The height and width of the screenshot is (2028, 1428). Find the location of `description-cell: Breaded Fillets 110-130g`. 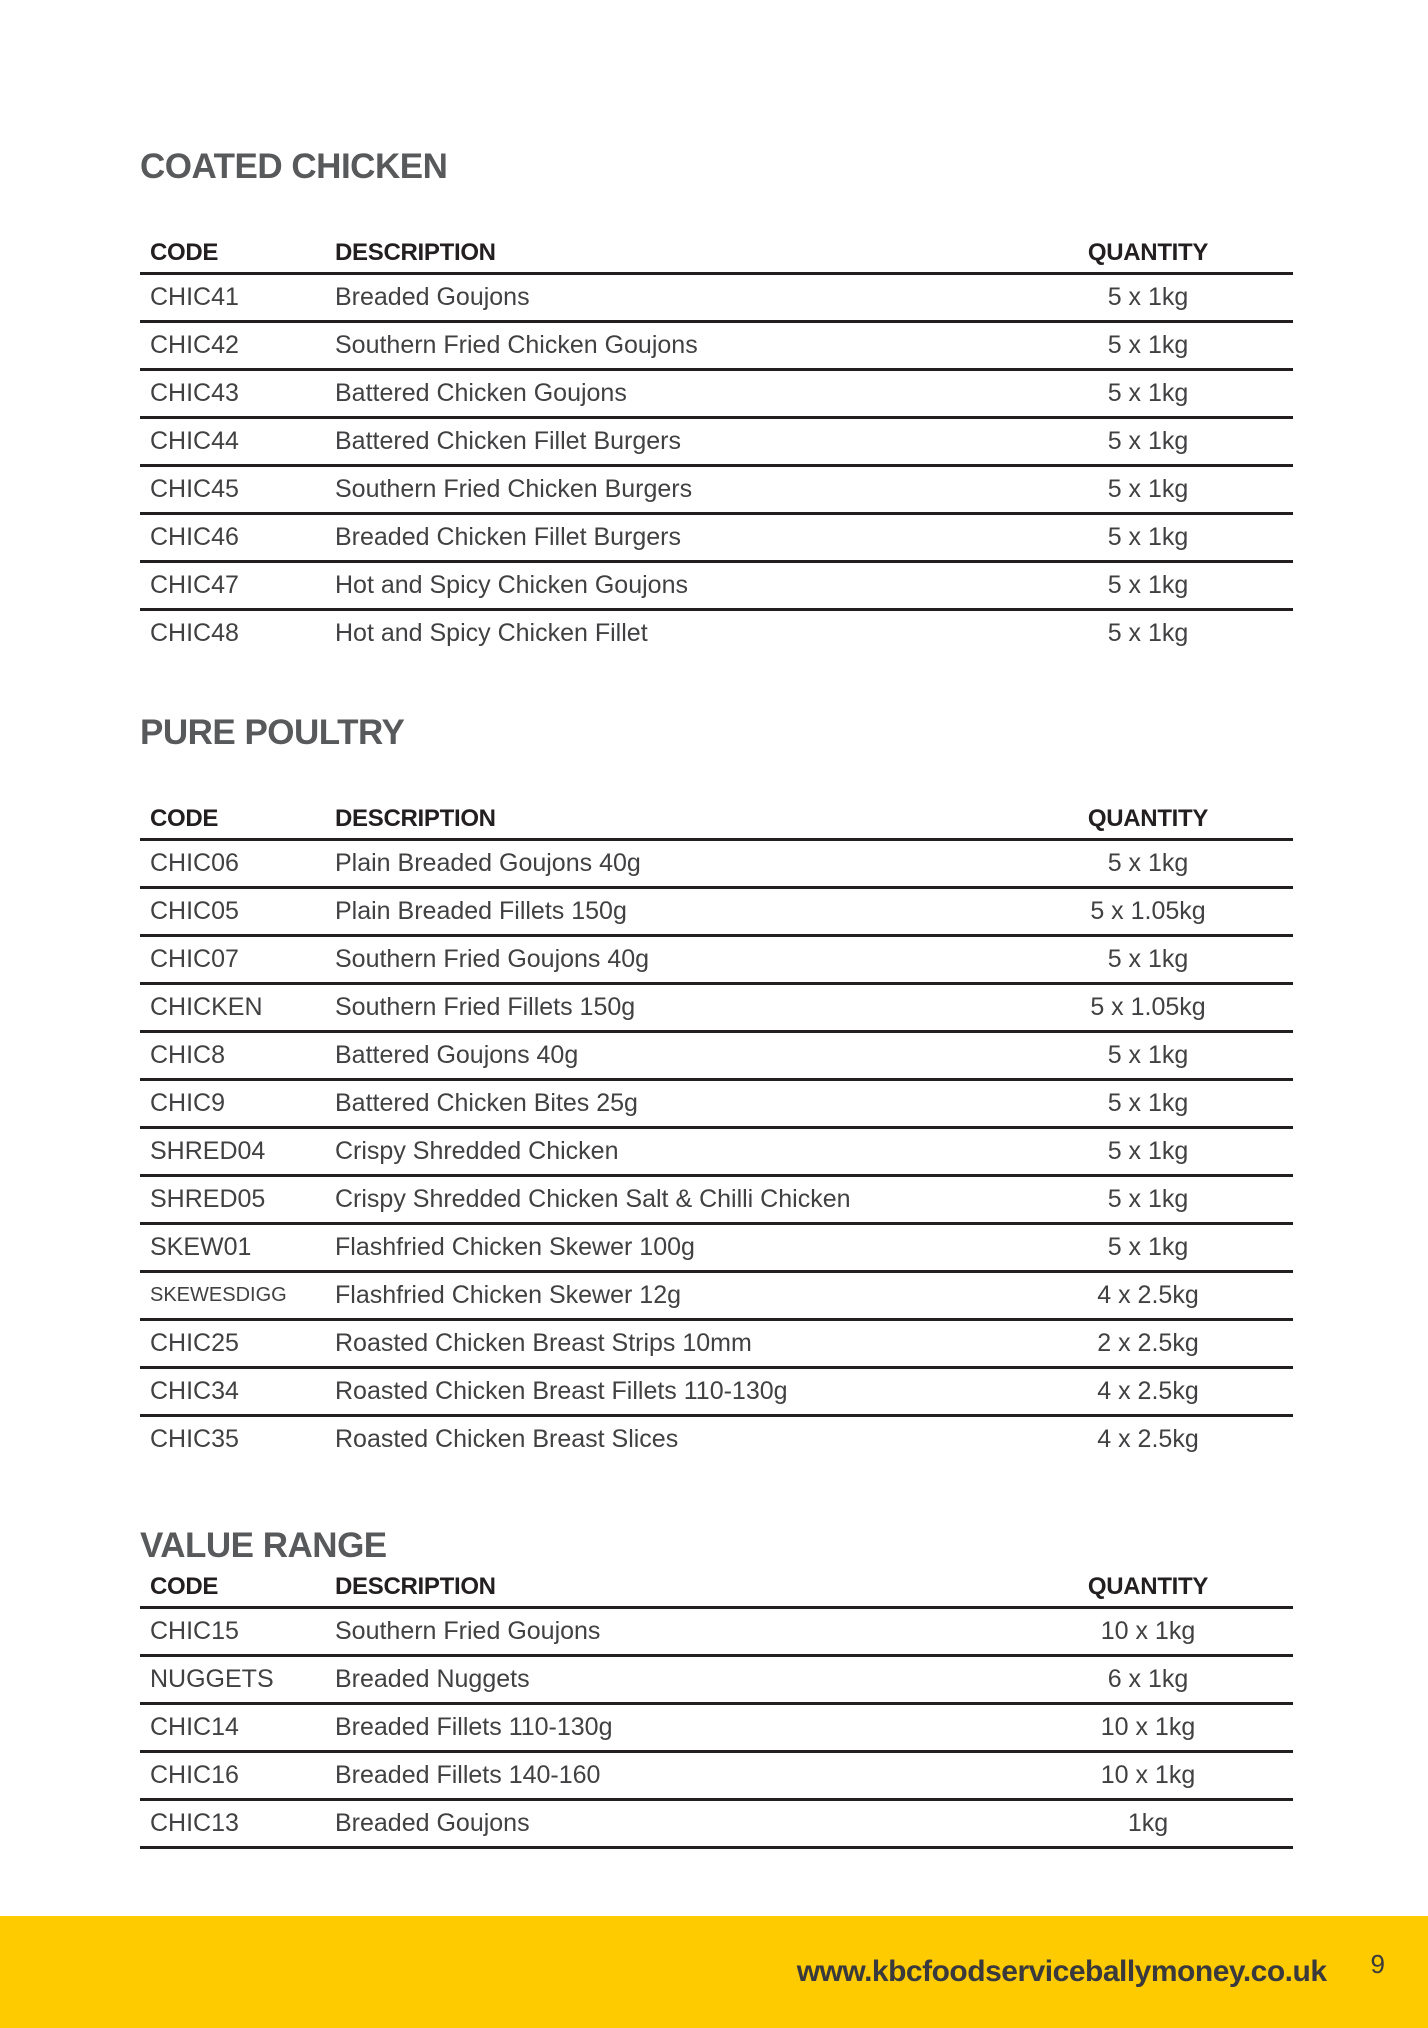

description-cell: Breaded Fillets 110-130g is located at coordinates (664, 1728).